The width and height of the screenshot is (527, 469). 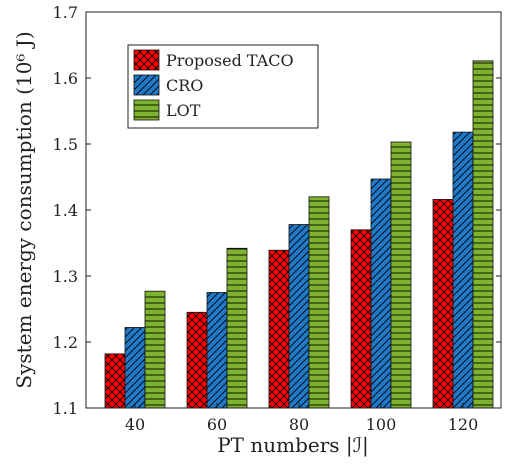 What do you see at coordinates (230, 60) in the screenshot?
I see `legend-label-0: Proposed TACO` at bounding box center [230, 60].